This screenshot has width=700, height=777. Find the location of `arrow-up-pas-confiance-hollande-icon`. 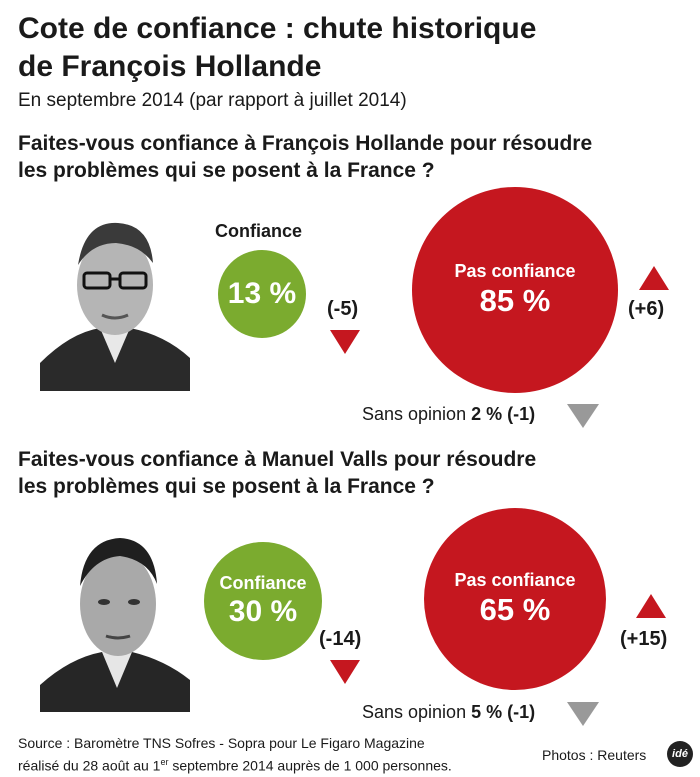

arrow-up-pas-confiance-hollande-icon is located at coordinates (654, 278).